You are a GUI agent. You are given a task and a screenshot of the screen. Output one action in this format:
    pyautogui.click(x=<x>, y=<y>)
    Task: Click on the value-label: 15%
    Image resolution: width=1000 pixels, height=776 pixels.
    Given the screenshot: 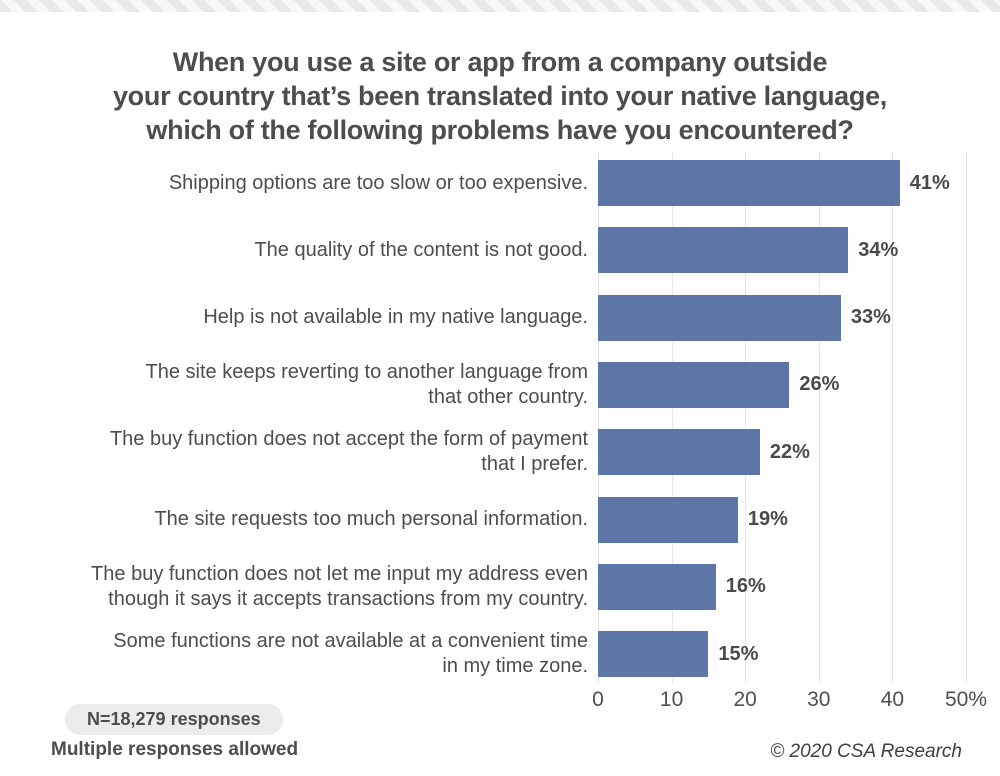 What is the action you would take?
    pyautogui.click(x=738, y=653)
    